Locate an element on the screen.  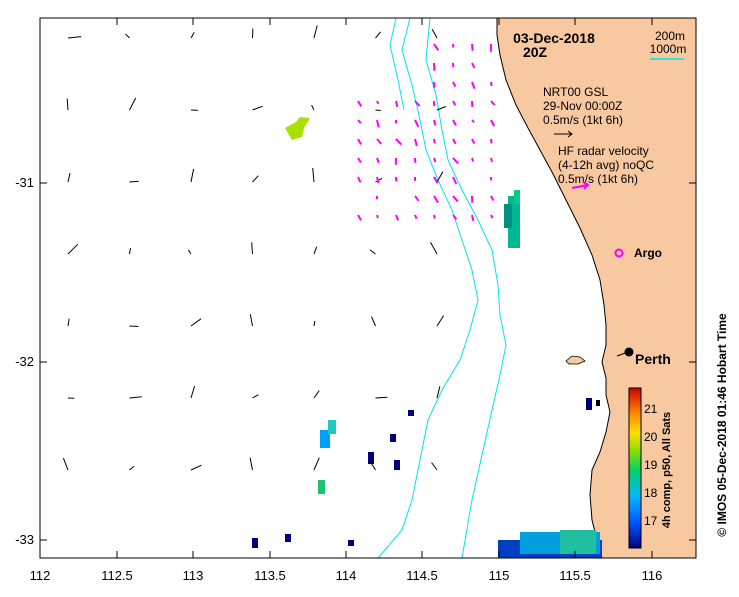
depth-legend-1000m: 1000m is located at coordinates (668, 49).